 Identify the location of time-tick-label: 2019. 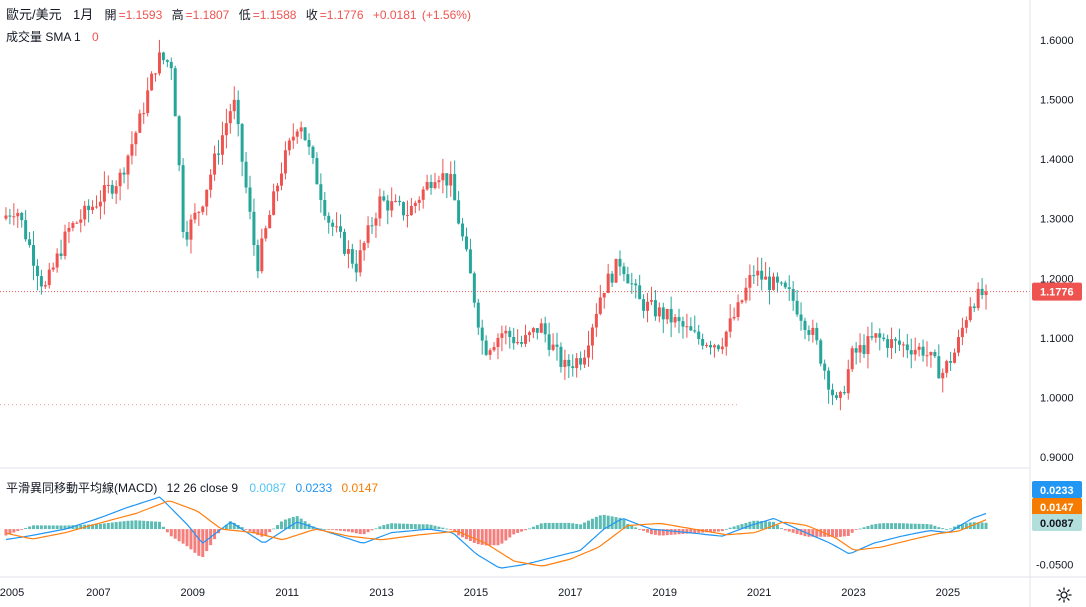
(664, 593).